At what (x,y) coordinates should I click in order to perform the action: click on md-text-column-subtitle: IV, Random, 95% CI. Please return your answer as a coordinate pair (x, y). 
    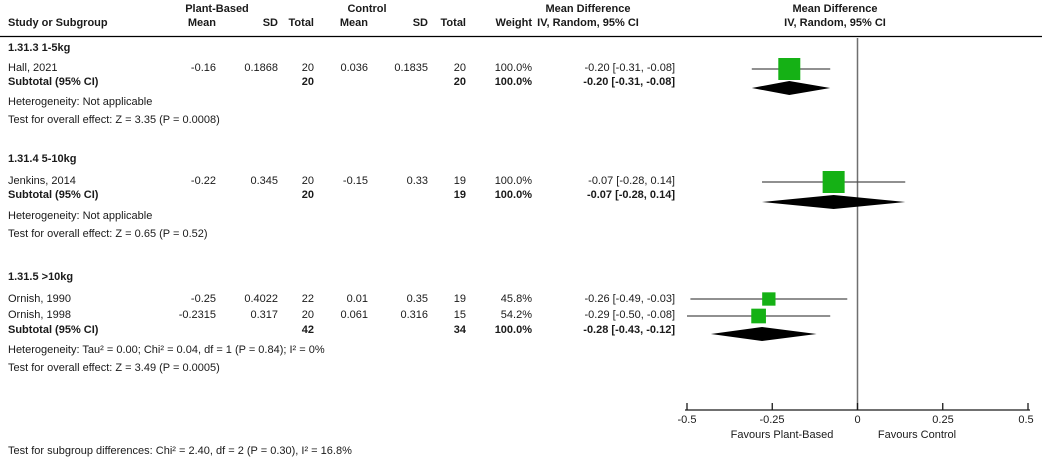
    Looking at the image, I should click on (588, 23).